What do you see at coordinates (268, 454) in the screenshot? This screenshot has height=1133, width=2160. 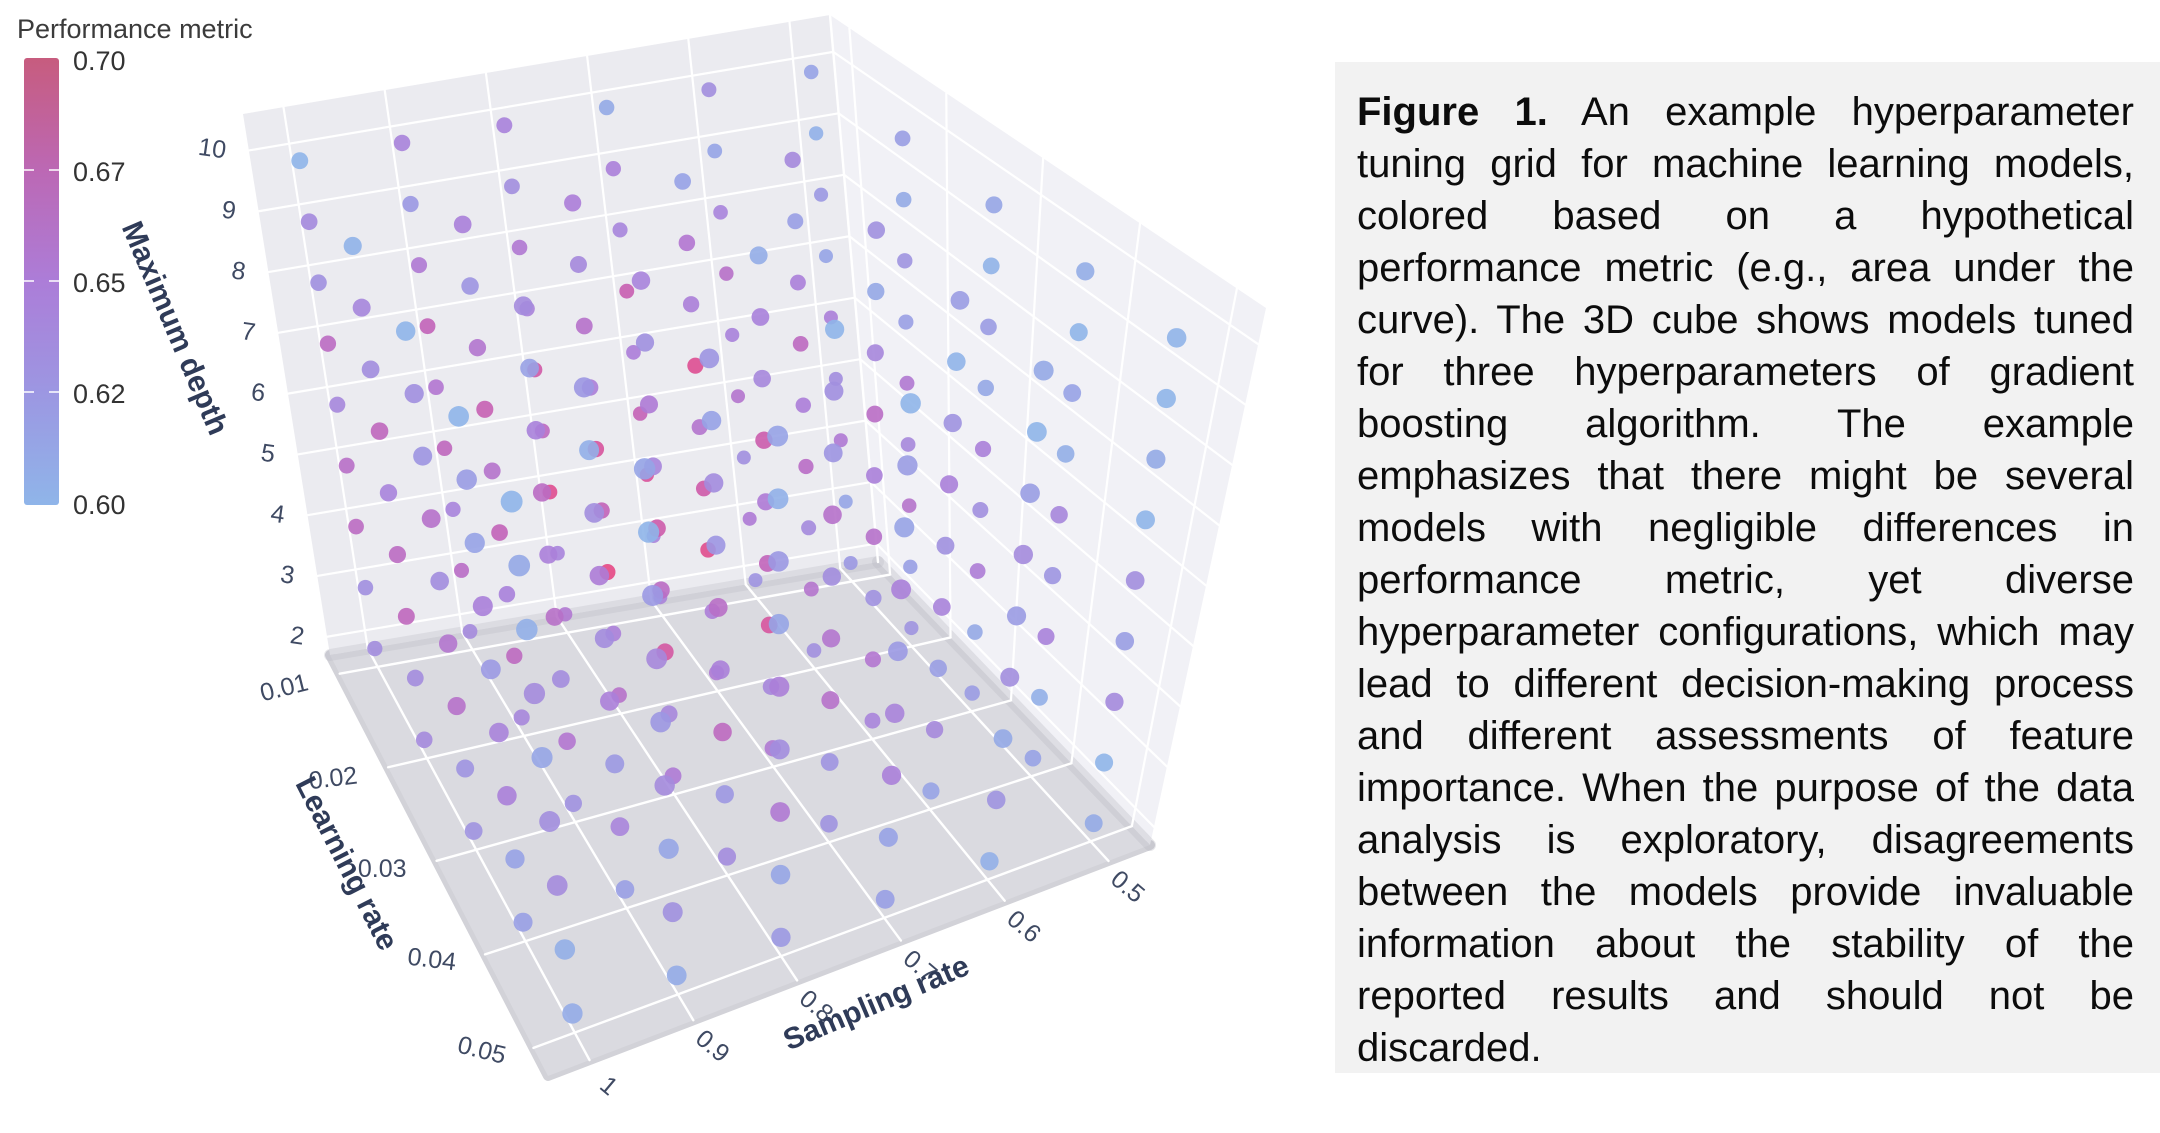 I see `z-tick-label: 5` at bounding box center [268, 454].